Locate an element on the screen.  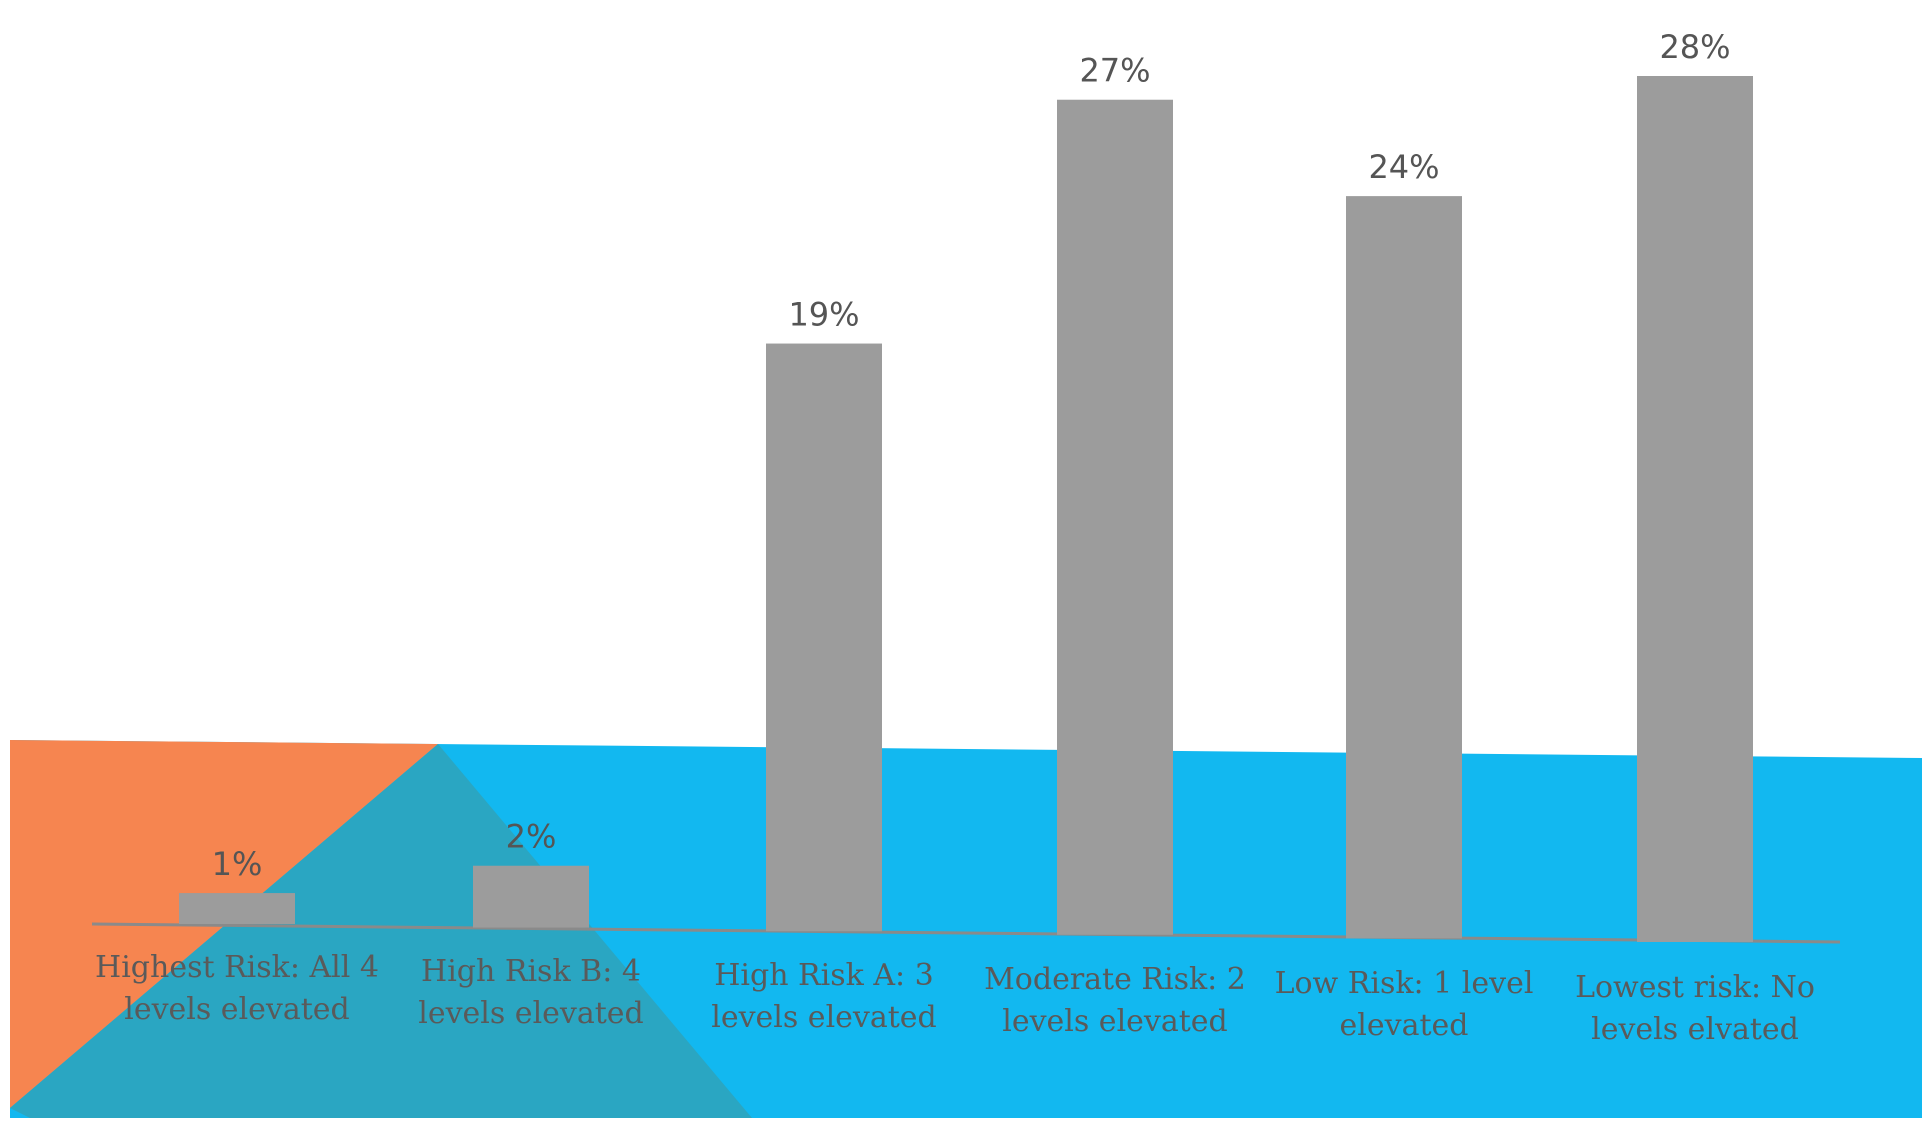
category-label-line: Low Risk: 1 level is located at coordinates (1404, 983).